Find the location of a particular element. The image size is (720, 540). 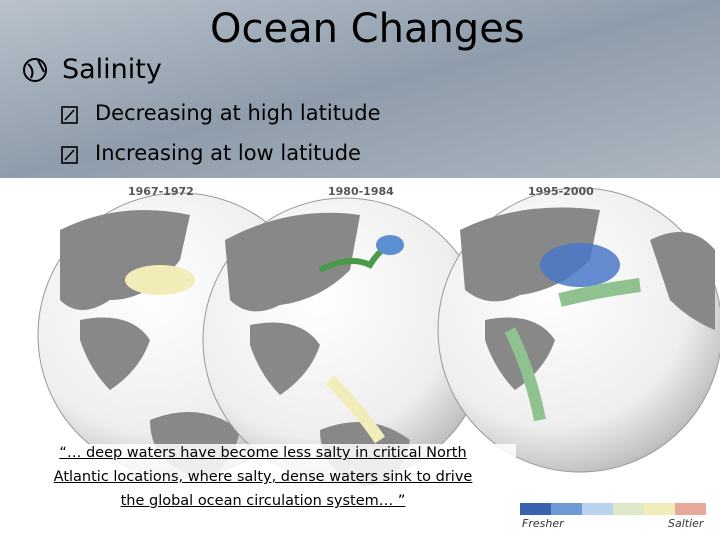

panel-label: 1995-2000 is located at coordinates (561, 191).